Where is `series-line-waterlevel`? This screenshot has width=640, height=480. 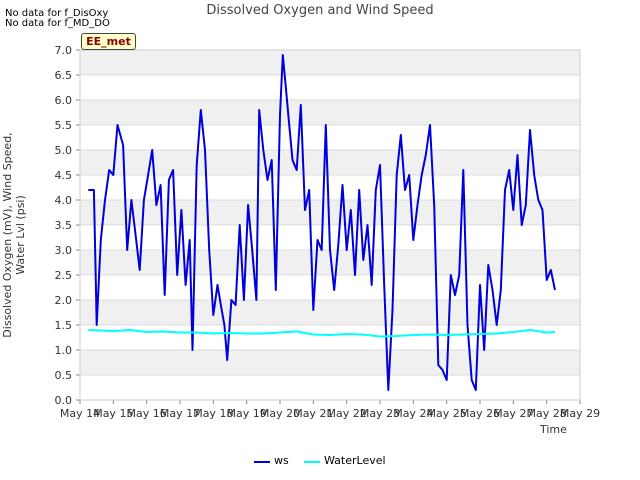 series-line-waterlevel is located at coordinates (322, 333).